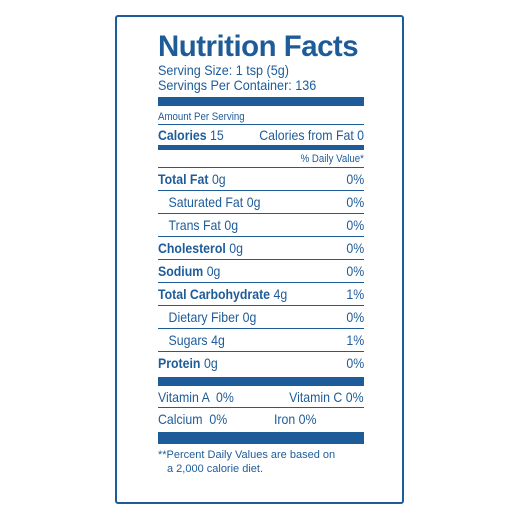  I want to click on daily-value-header: % Daily Value*, so click(332, 158).